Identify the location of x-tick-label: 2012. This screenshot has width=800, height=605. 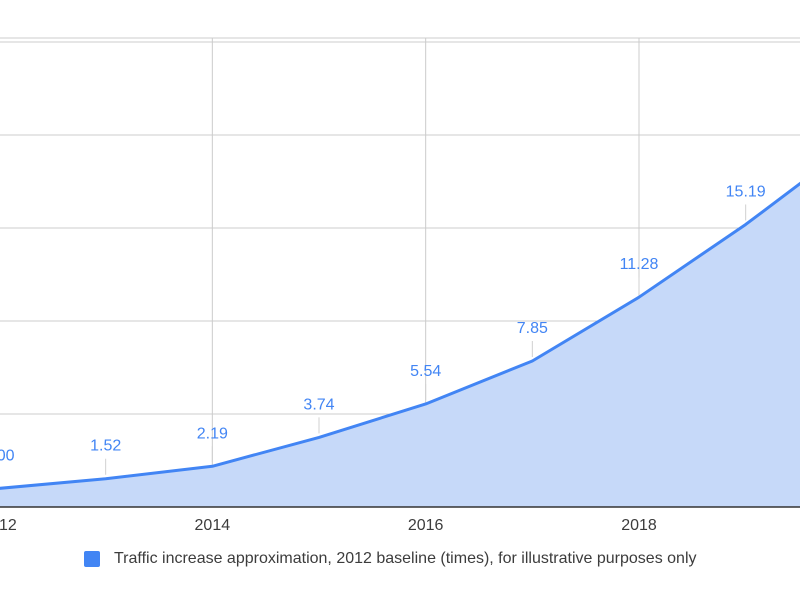
(8, 525).